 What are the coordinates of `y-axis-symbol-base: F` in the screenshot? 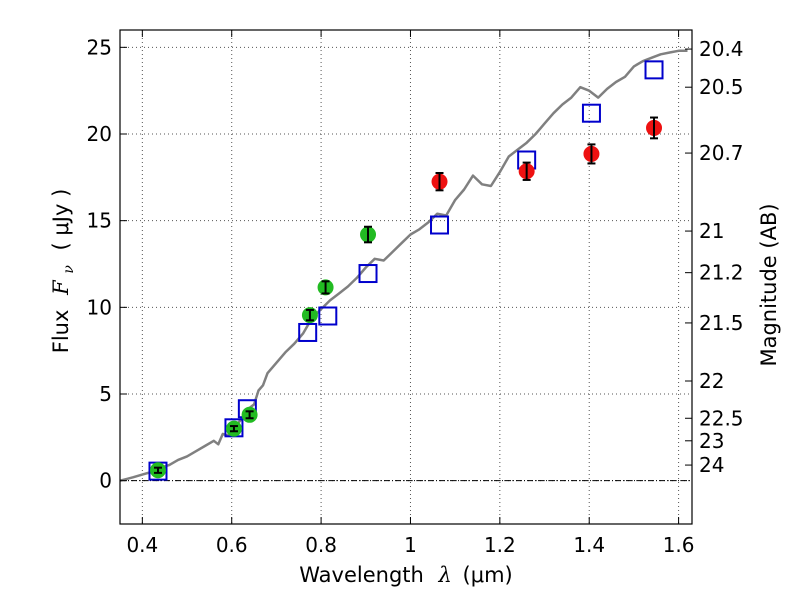 It's located at (61, 287).